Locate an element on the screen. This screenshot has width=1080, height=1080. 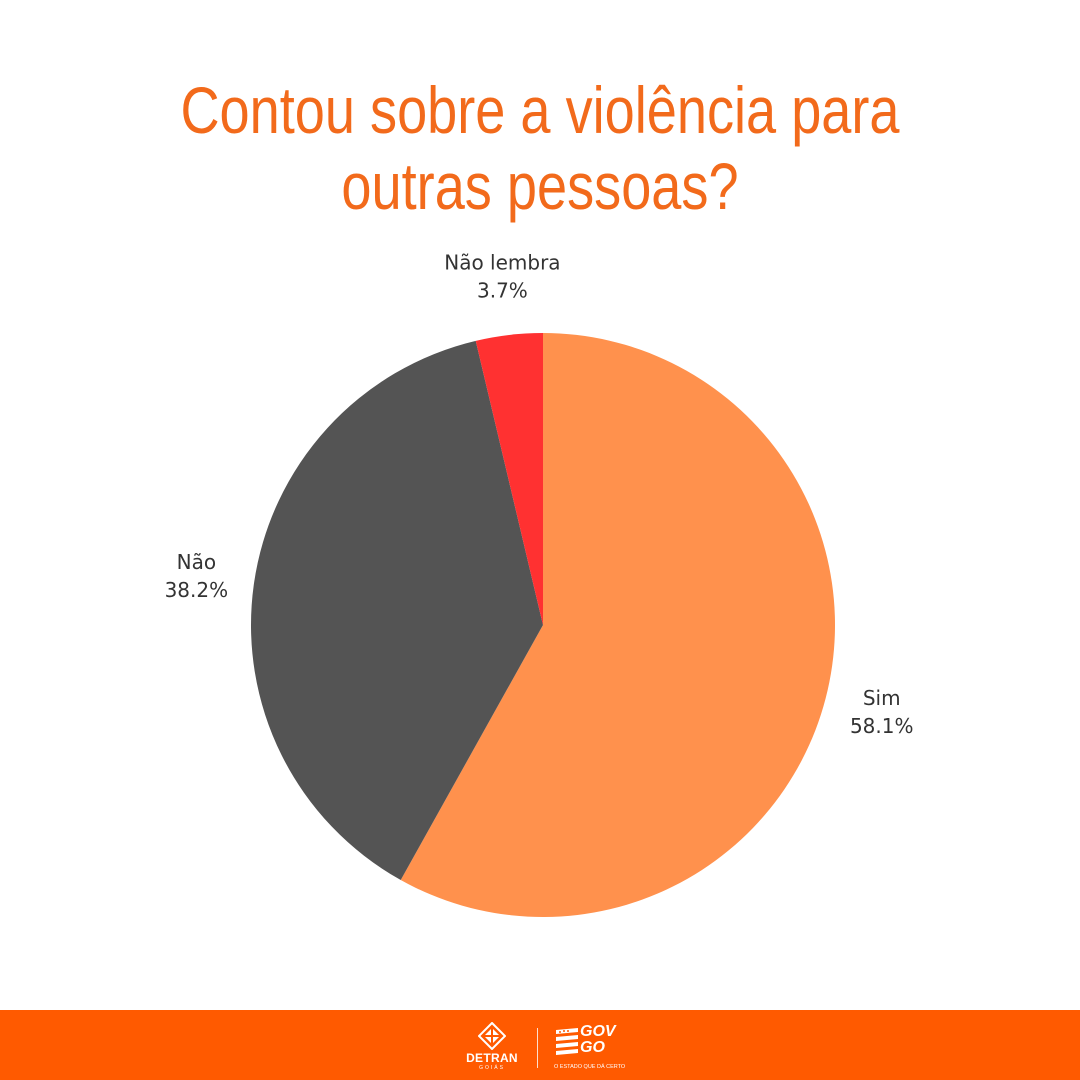
slice-value-2: 3.7% is located at coordinates (502, 290).